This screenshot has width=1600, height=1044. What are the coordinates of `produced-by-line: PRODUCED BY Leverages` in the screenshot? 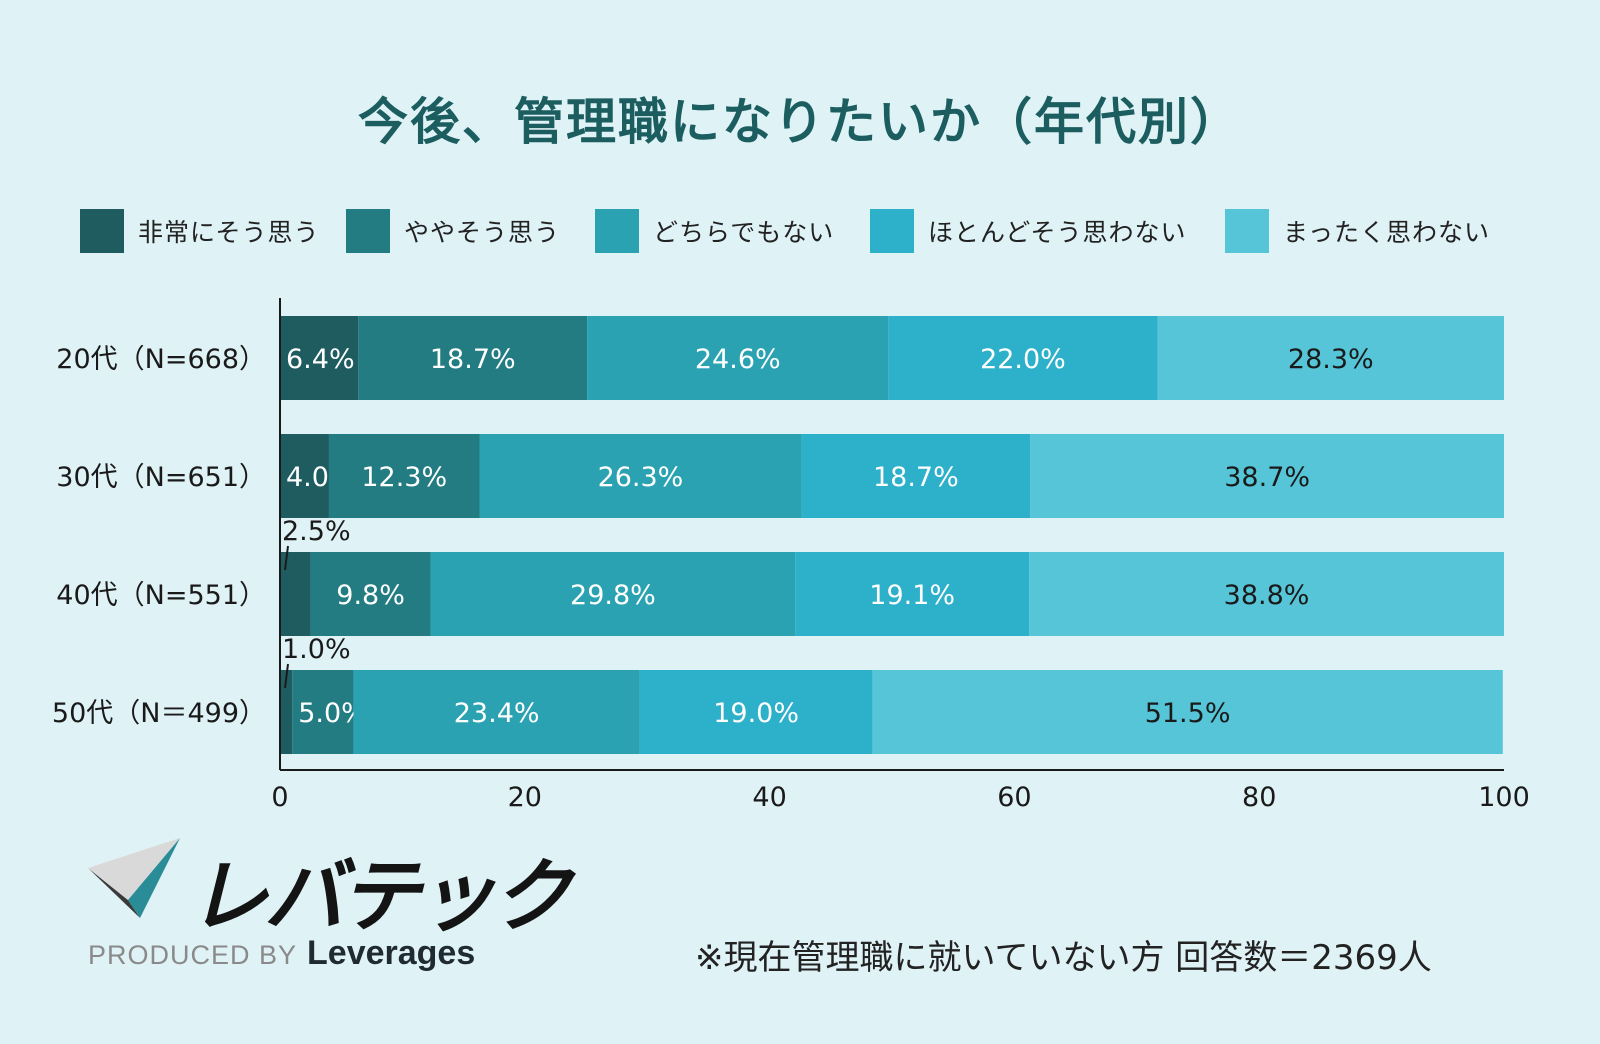 It's located at (281, 953).